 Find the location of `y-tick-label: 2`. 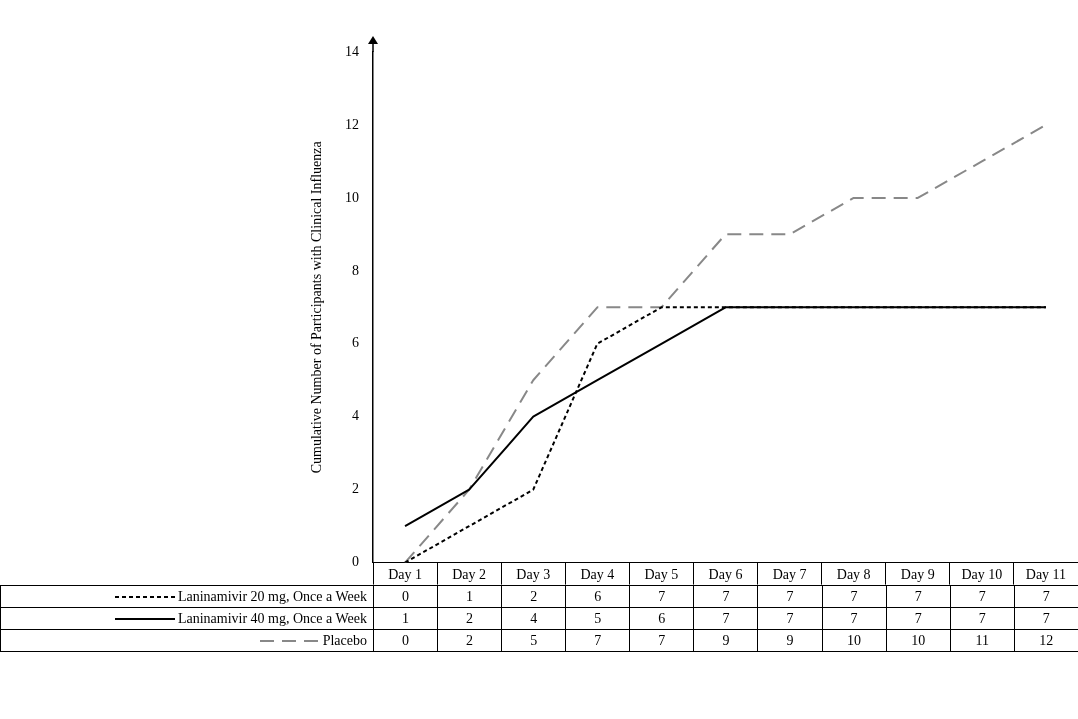

y-tick-label: 2 is located at coordinates (355, 489).